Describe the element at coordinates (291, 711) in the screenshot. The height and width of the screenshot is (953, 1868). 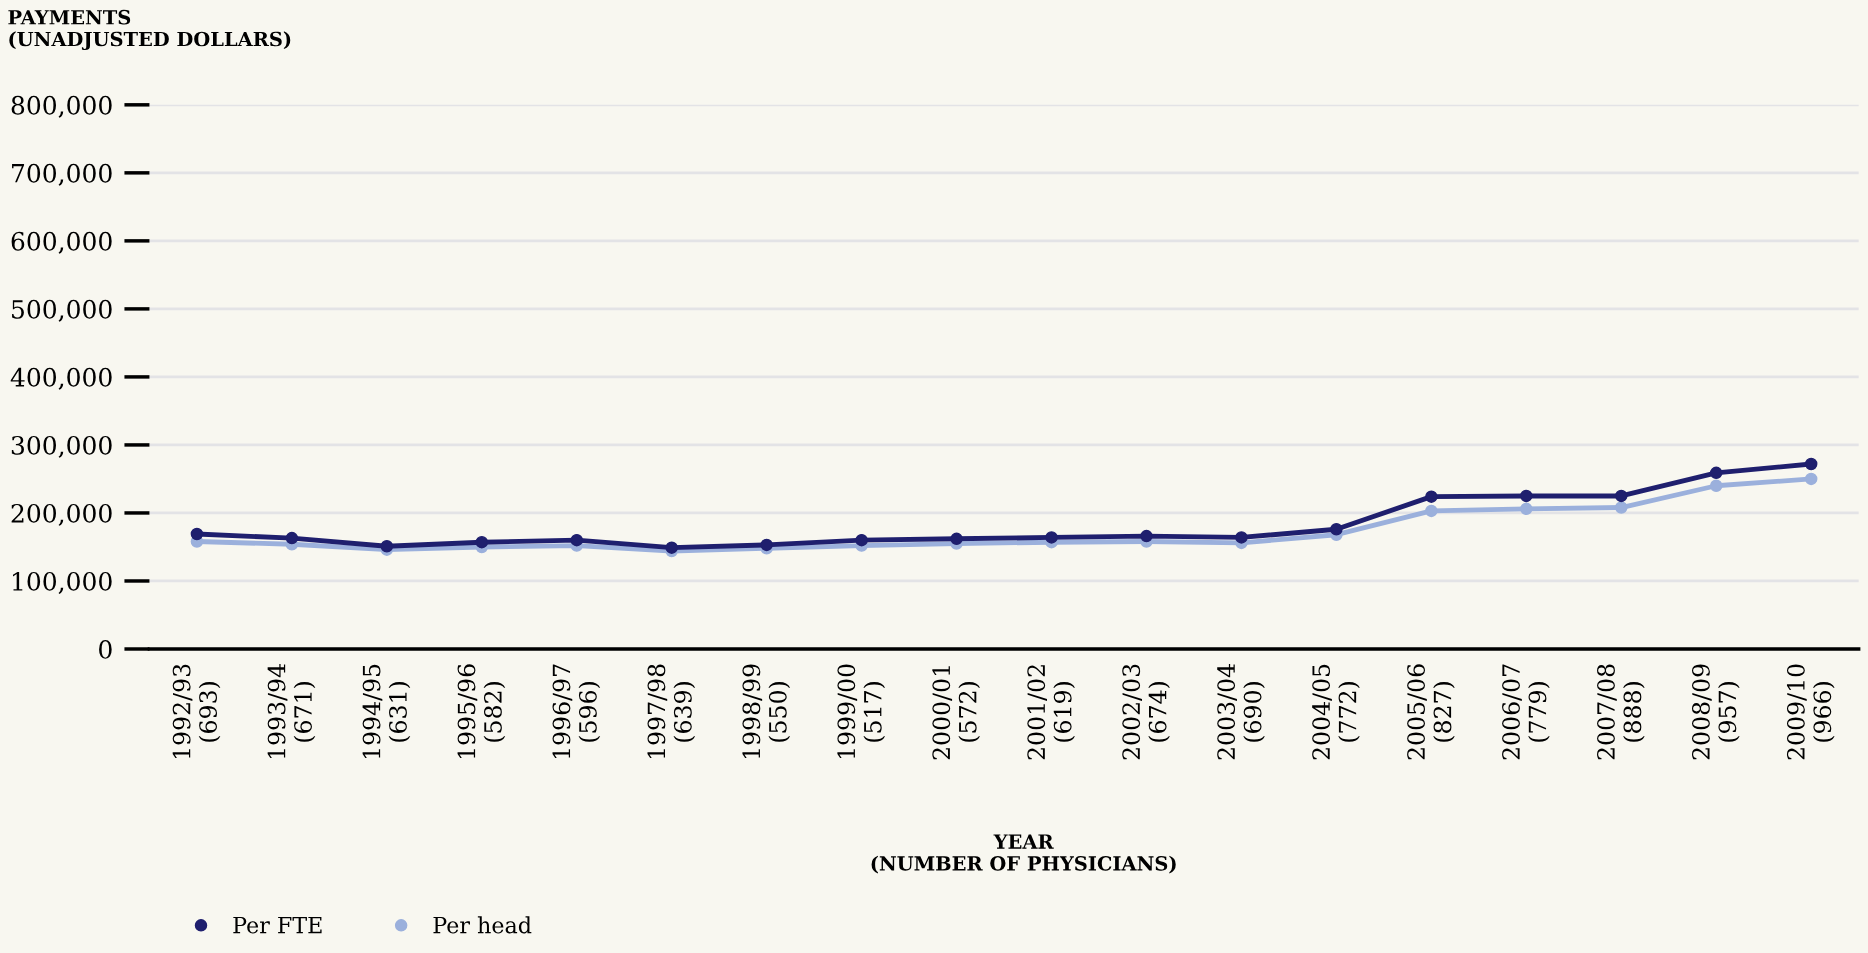
I see `x-tick-label: 1993/94 (671)` at that location.